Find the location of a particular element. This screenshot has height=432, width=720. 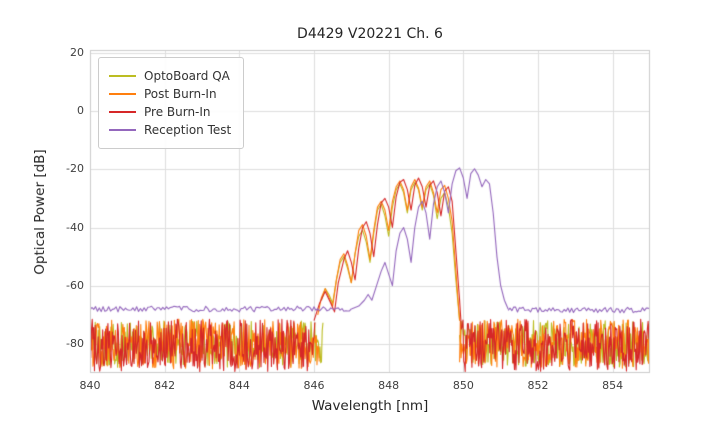

chart-title: D4429 V20221 Ch. 6 is located at coordinates (370, 34).